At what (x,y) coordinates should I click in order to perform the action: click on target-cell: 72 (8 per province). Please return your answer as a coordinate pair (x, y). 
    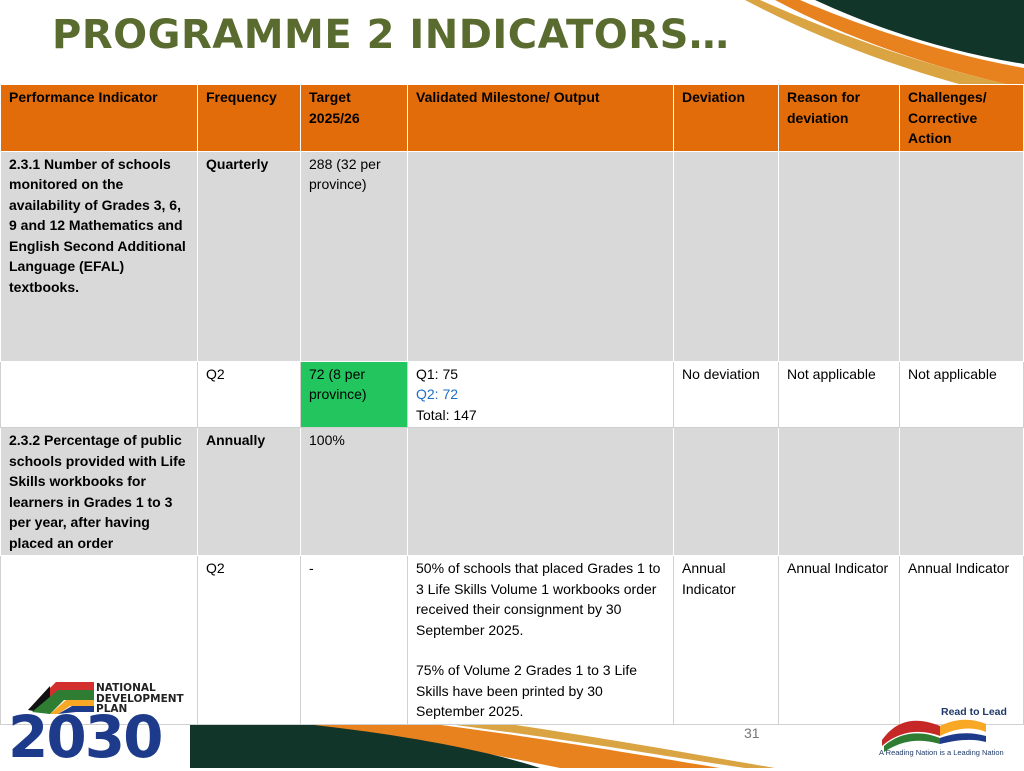
    Looking at the image, I should click on (354, 394).